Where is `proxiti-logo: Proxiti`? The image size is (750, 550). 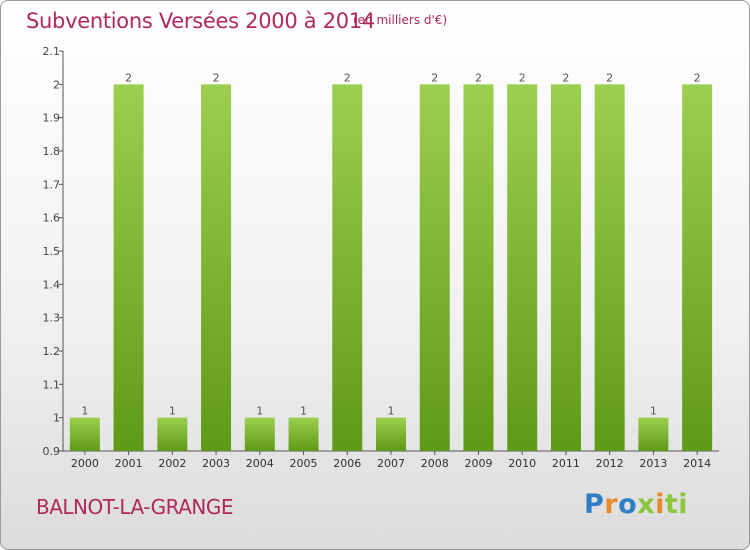 proxiti-logo: Proxiti is located at coordinates (636, 504).